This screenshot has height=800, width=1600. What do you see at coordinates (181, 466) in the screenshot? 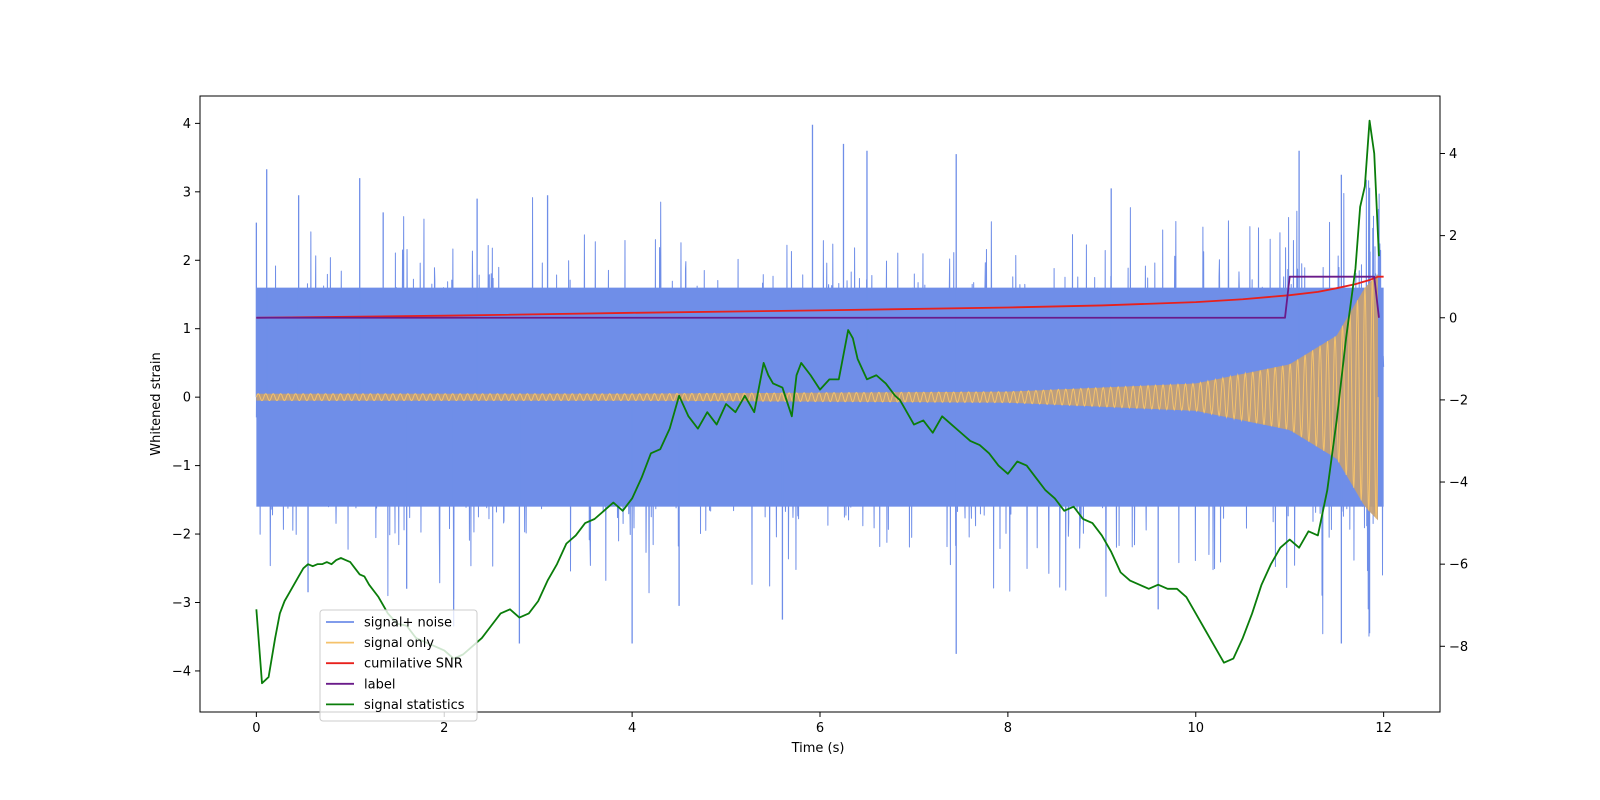
I see `y-tick-label: −1` at bounding box center [181, 466].